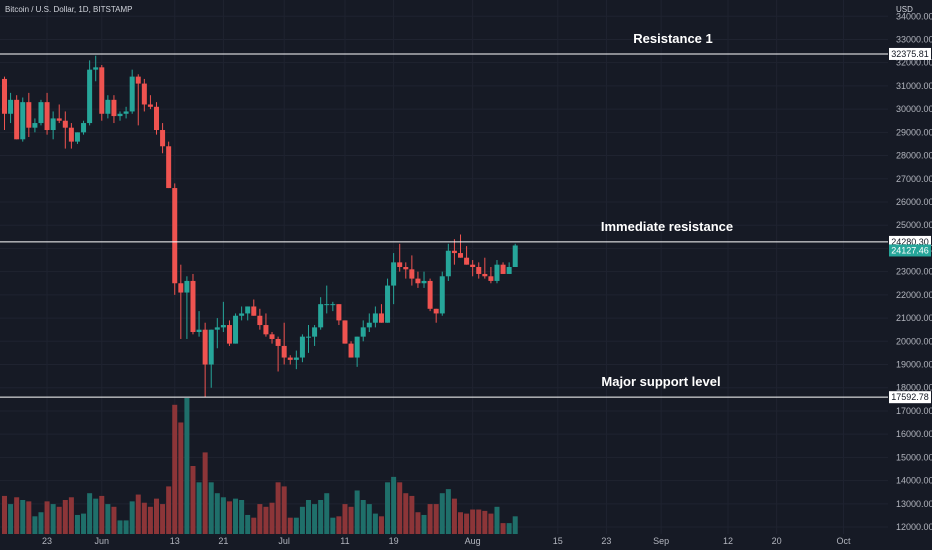 This screenshot has width=932, height=550. Describe the element at coordinates (394, 541) in the screenshot. I see `time-tick-label: 19` at that location.